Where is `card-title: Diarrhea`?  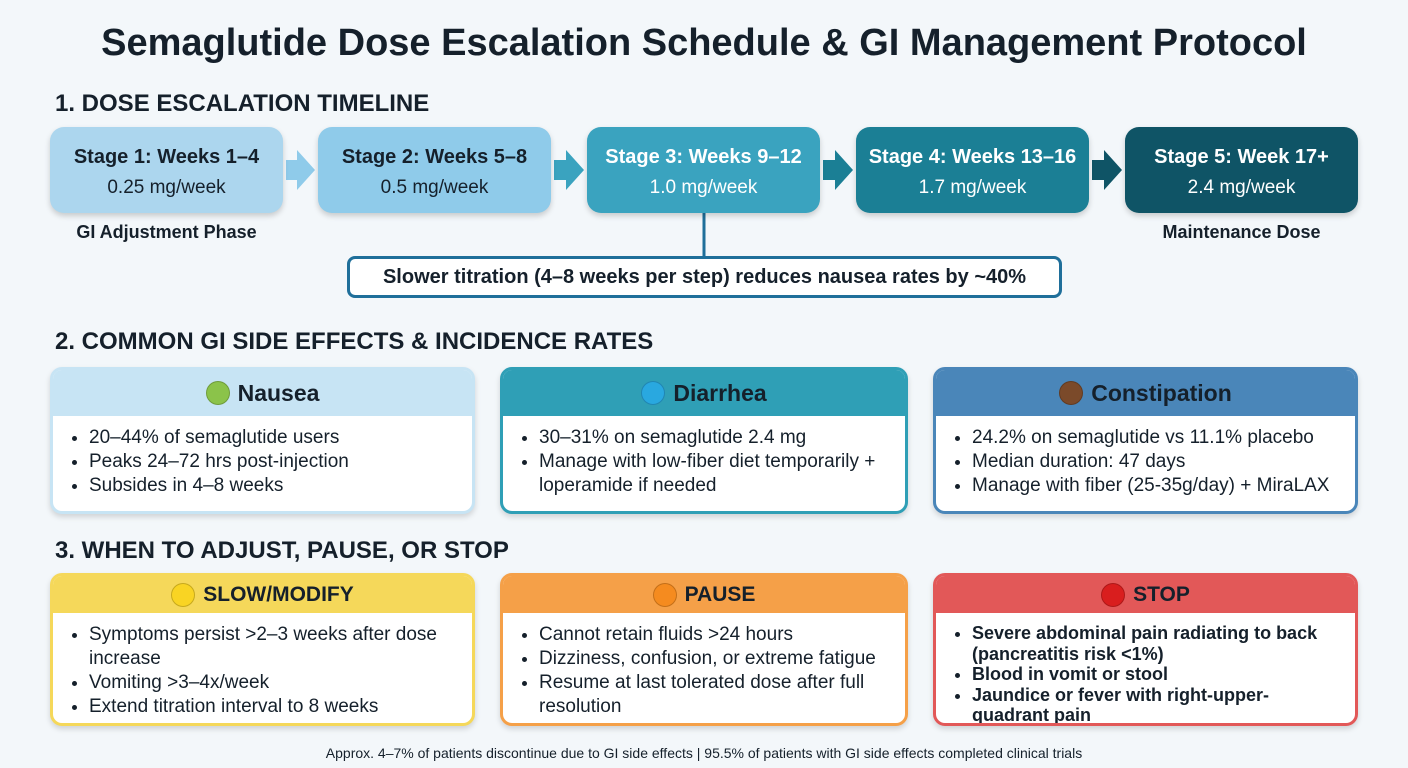
card-title: Diarrhea is located at coordinates (720, 392).